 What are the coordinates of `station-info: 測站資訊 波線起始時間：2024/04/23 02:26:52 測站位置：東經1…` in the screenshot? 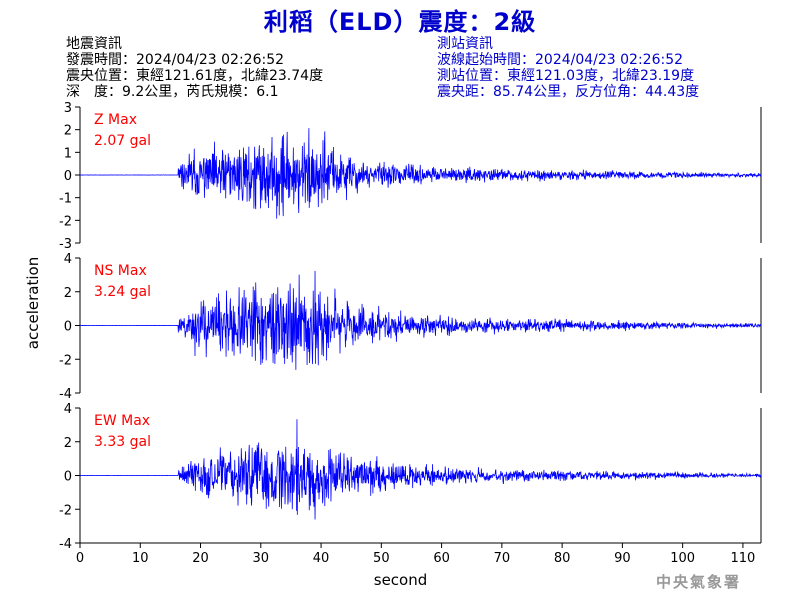 It's located at (568, 68).